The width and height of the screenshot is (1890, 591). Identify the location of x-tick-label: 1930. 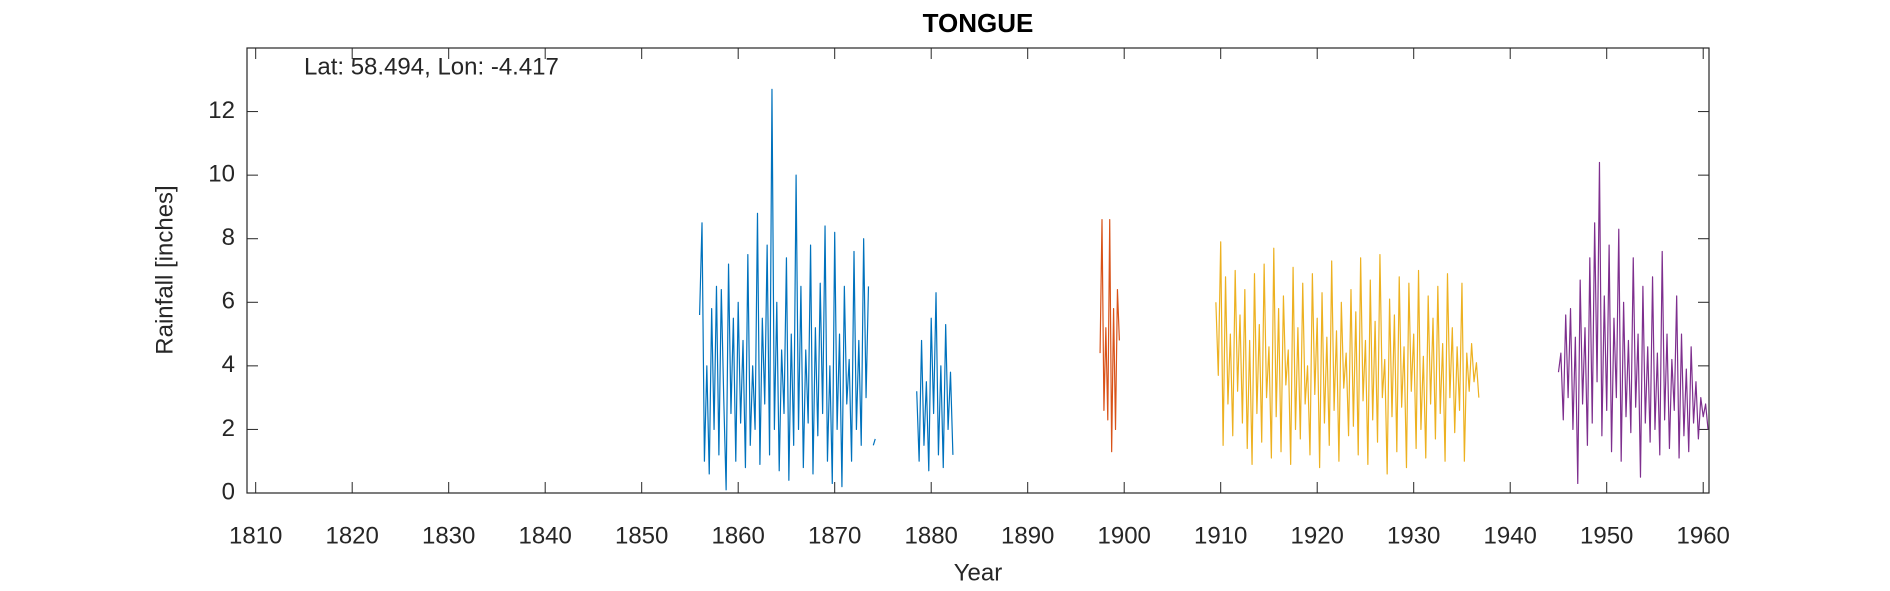
(1413, 535).